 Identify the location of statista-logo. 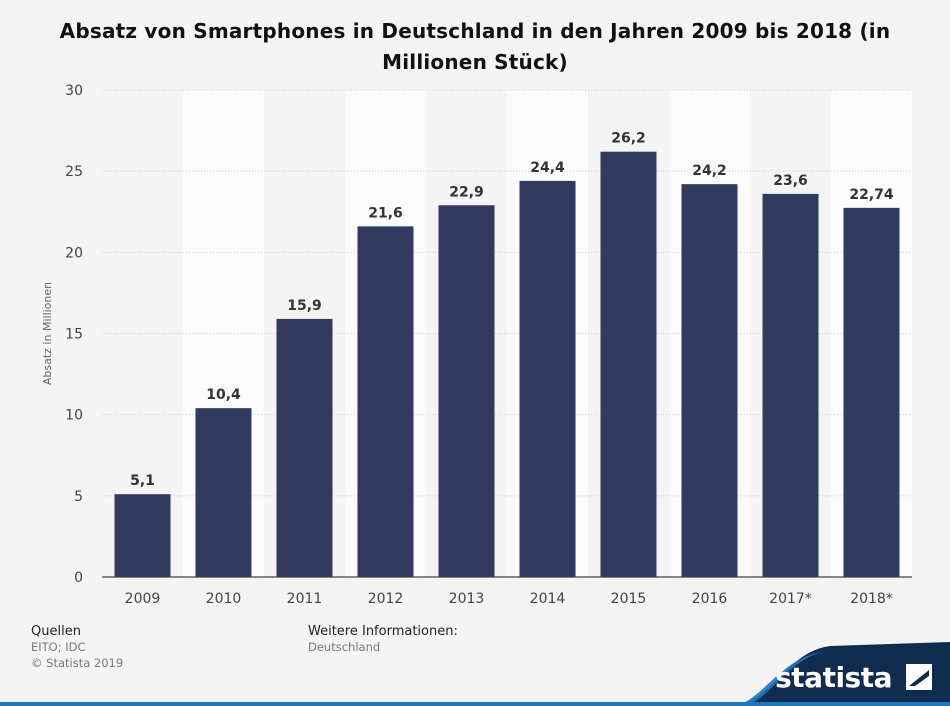
(840, 674).